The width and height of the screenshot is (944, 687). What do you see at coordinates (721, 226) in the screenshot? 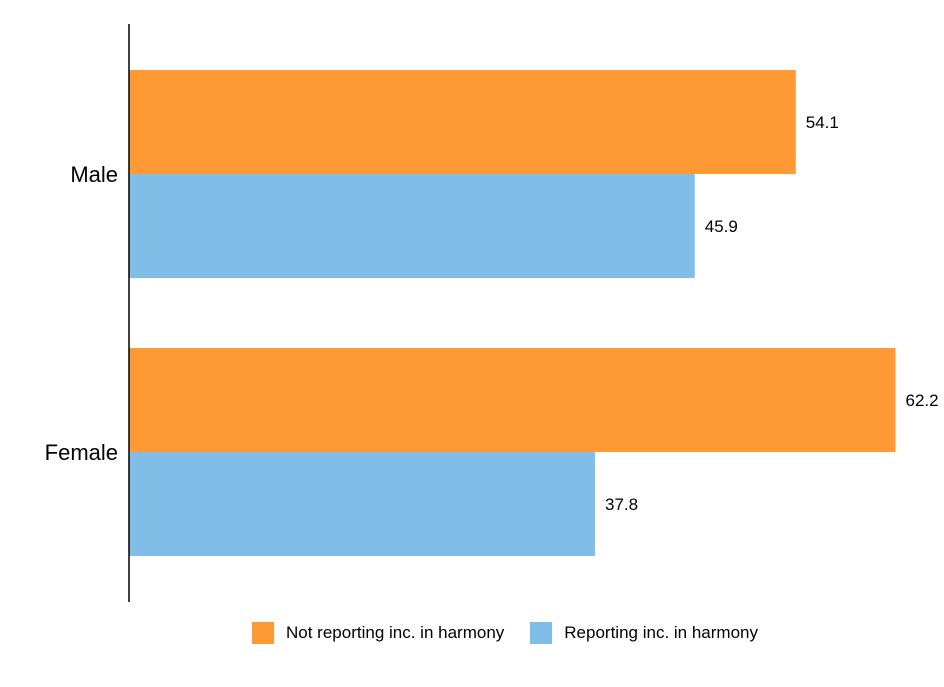
I see `value-label-male-series-1: 45.9` at bounding box center [721, 226].